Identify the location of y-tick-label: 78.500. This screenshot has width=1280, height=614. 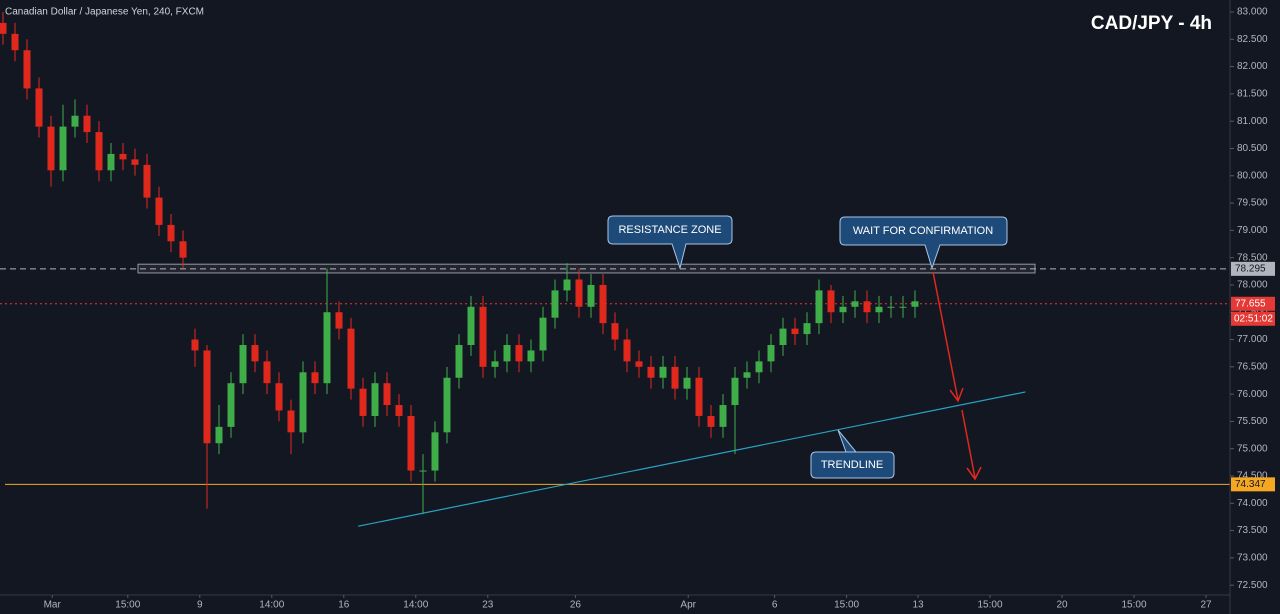
(1252, 257).